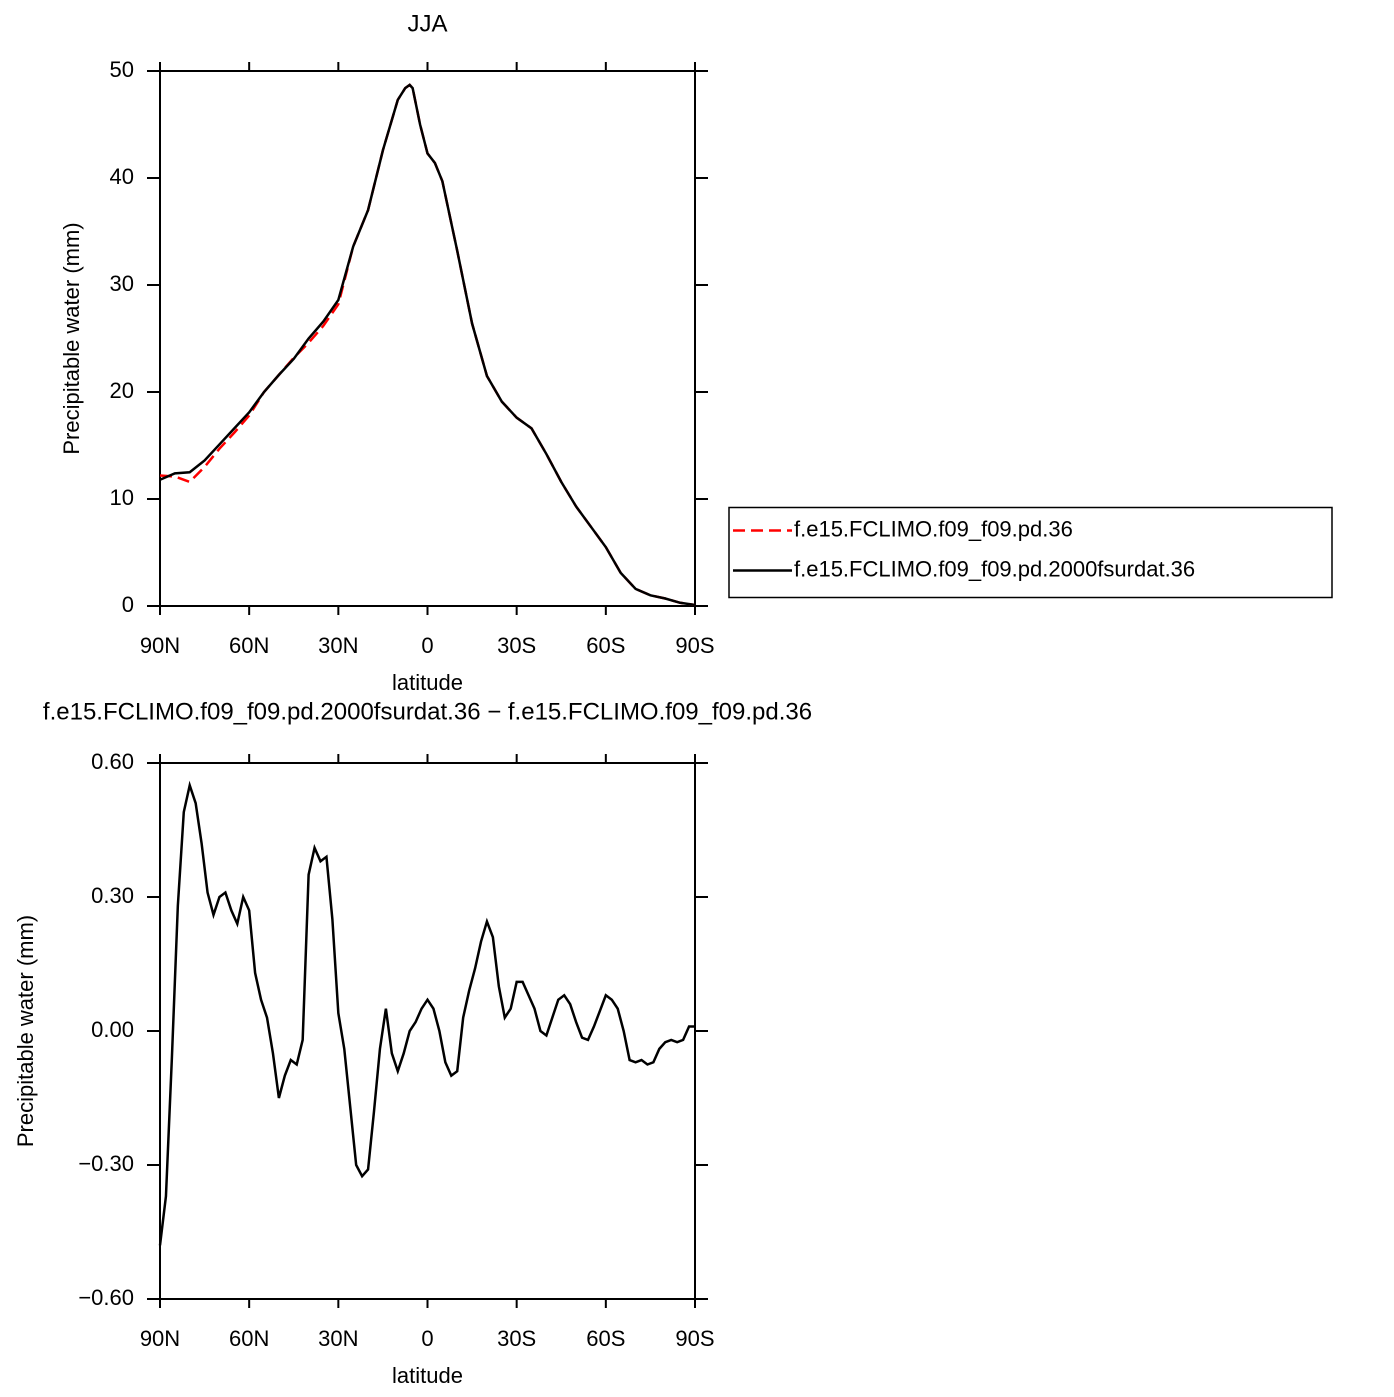  I want to click on y-tick-label: 50, so click(122, 69).